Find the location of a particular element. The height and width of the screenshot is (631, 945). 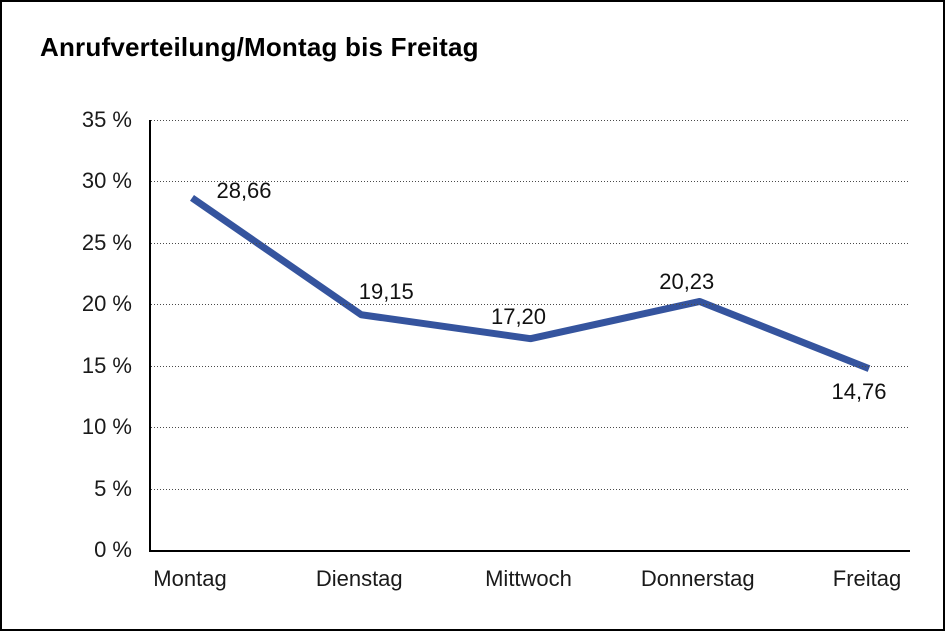

x-axis-label-donnerstag: Donnerstag is located at coordinates (697, 578).